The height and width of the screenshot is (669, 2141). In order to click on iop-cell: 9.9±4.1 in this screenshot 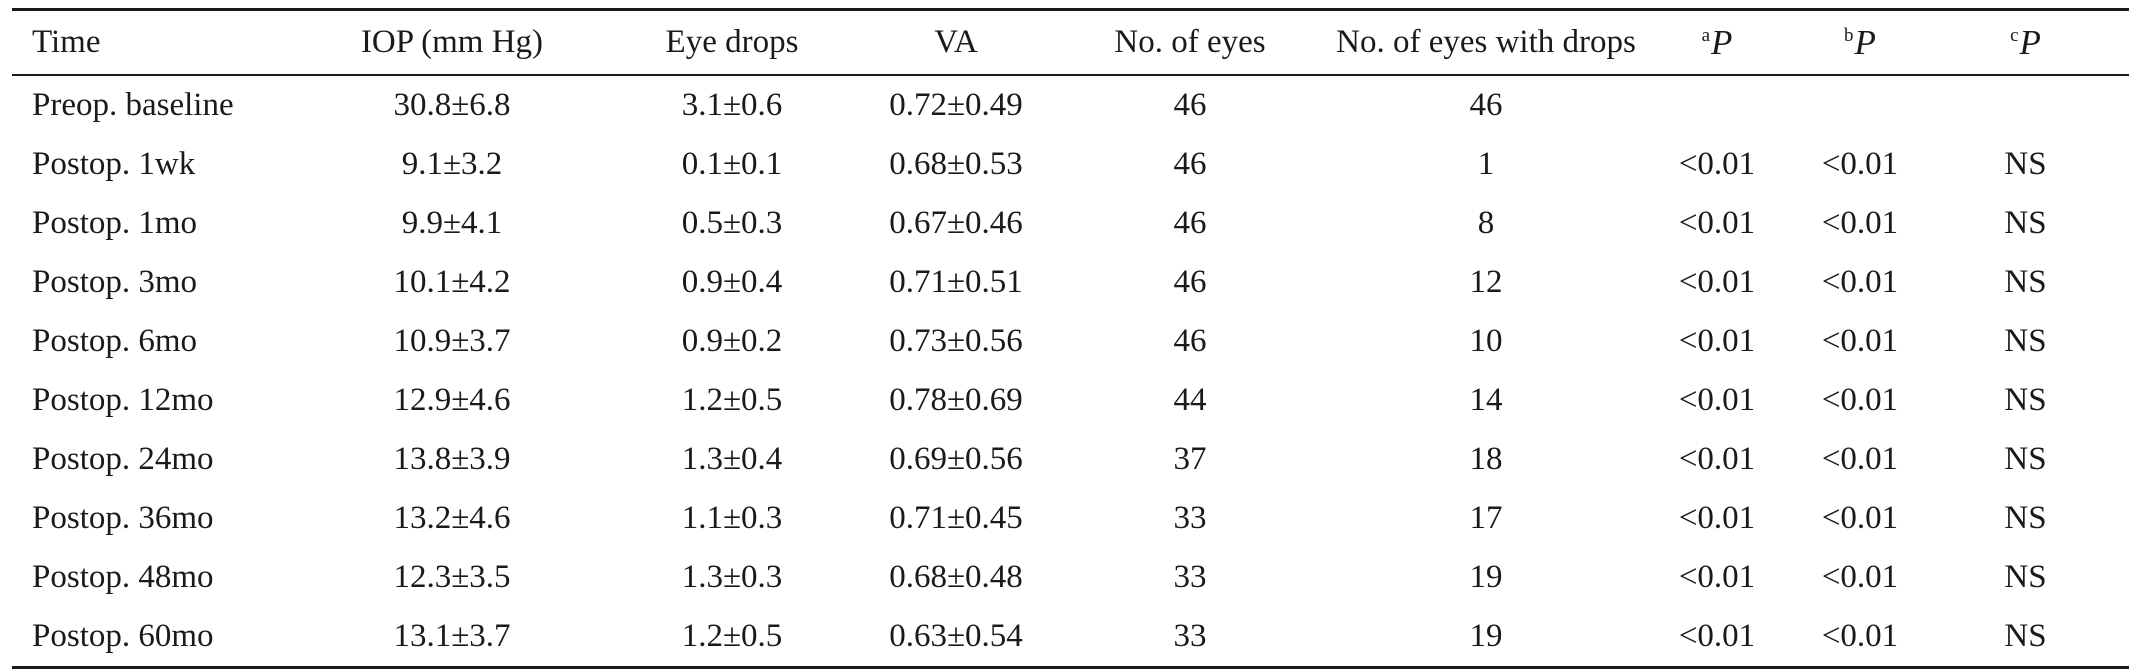, I will do `click(452, 223)`.